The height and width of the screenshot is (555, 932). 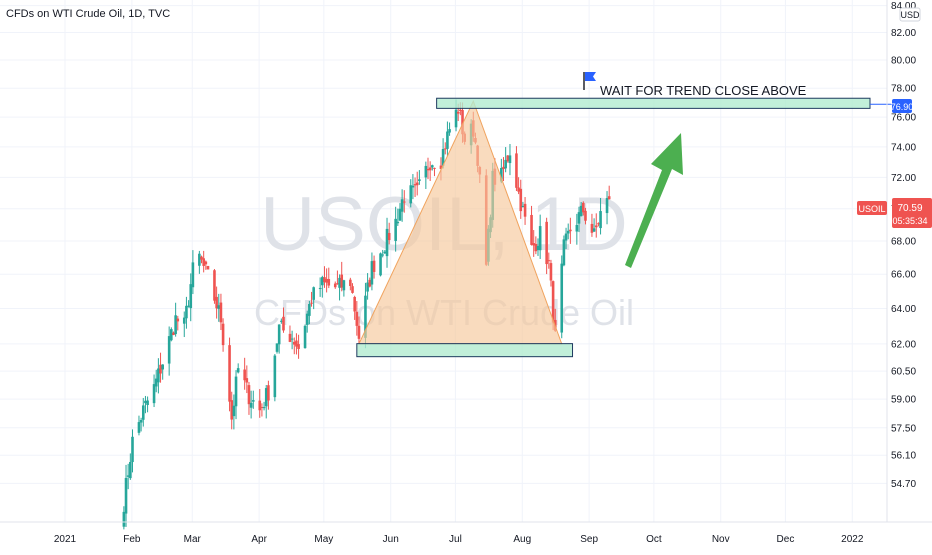 I want to click on last-price-label: USOIL 70.59 05:35:34, so click(x=894, y=213).